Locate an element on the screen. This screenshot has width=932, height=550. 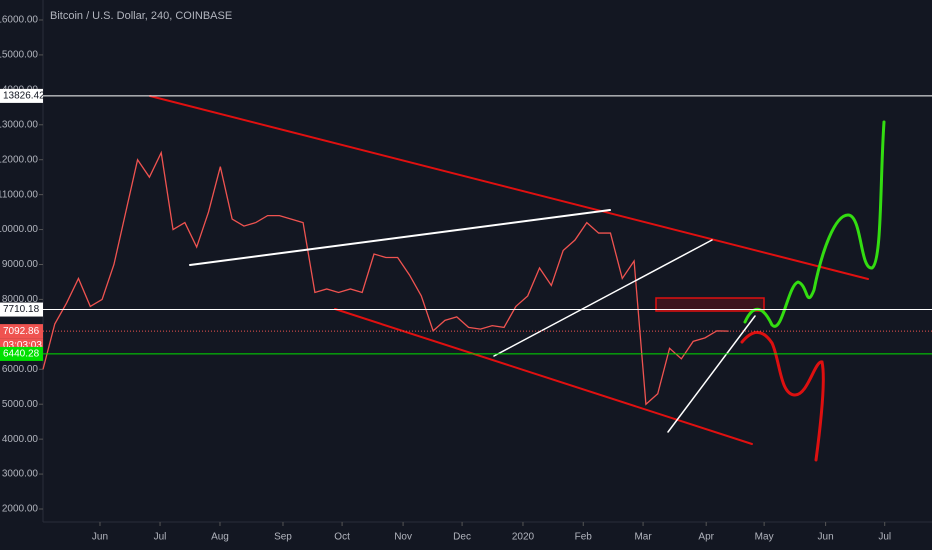
y-tick-label: 12000.00 is located at coordinates (19, 159).